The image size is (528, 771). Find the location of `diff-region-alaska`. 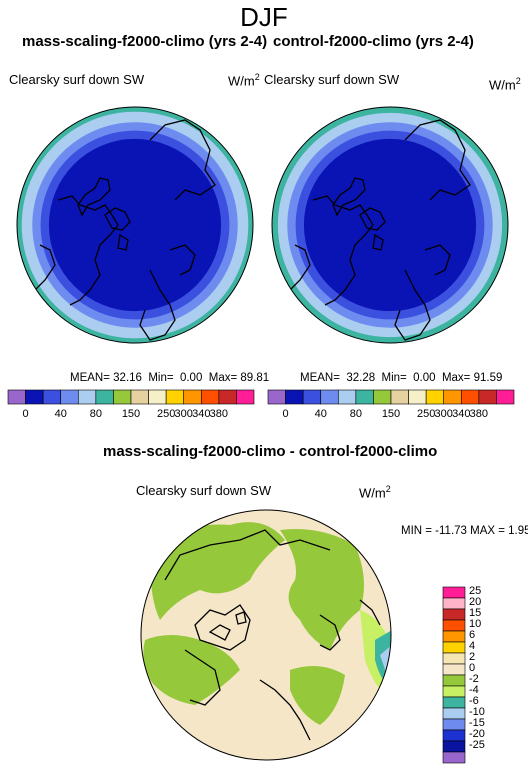

diff-region-alaska is located at coordinates (317, 695).